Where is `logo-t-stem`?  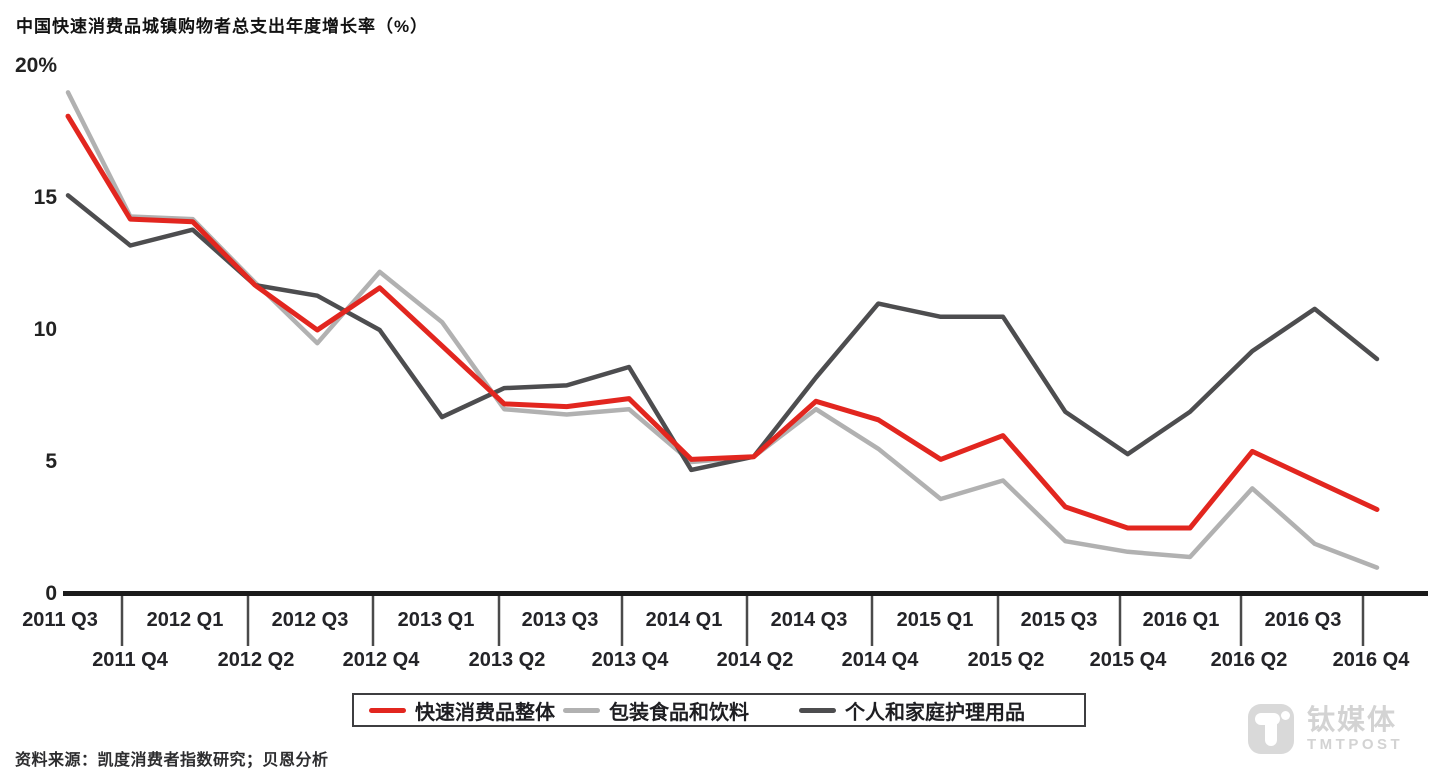
logo-t-stem is located at coordinates (1271, 731).